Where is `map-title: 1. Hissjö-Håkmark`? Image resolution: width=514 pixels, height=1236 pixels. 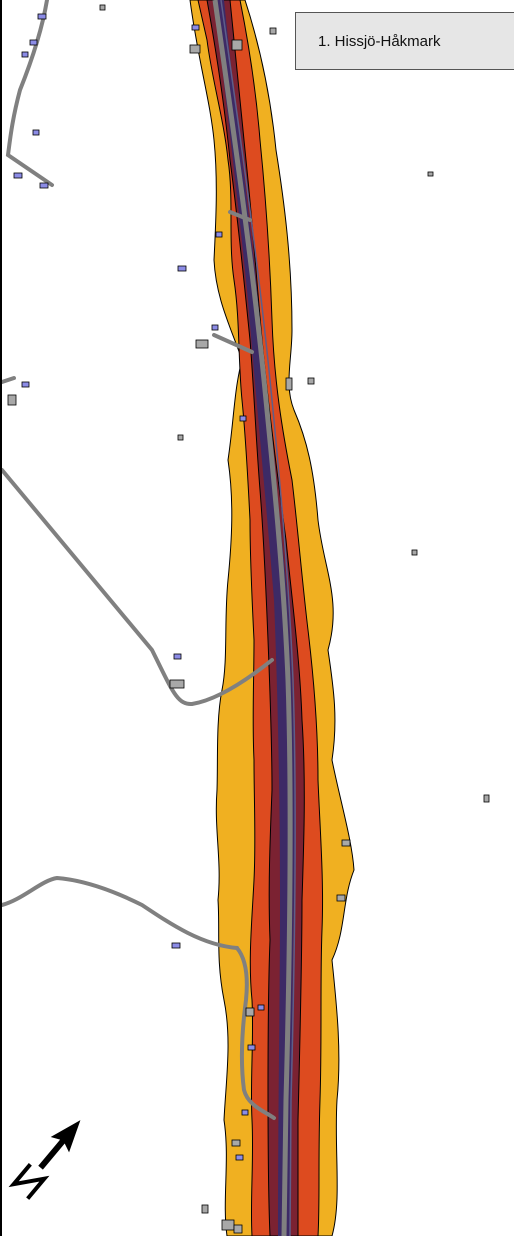
map-title: 1. Hissjö-Håkmark is located at coordinates (404, 41).